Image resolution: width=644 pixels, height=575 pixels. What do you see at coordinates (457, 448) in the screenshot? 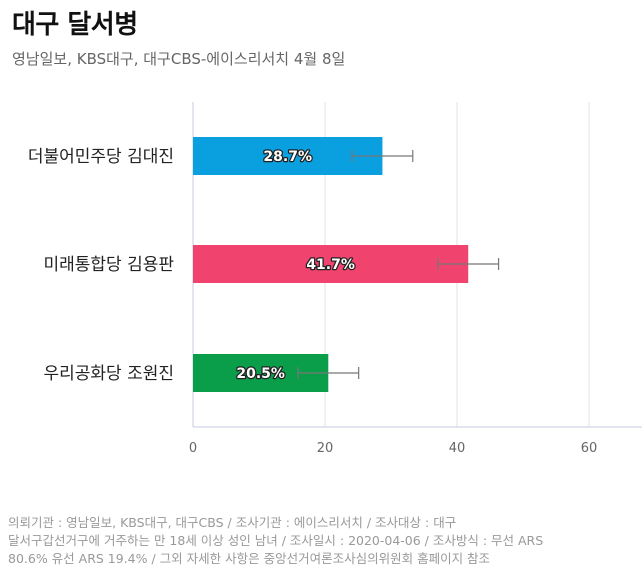
I see `x-tick-label: 40` at bounding box center [457, 448].